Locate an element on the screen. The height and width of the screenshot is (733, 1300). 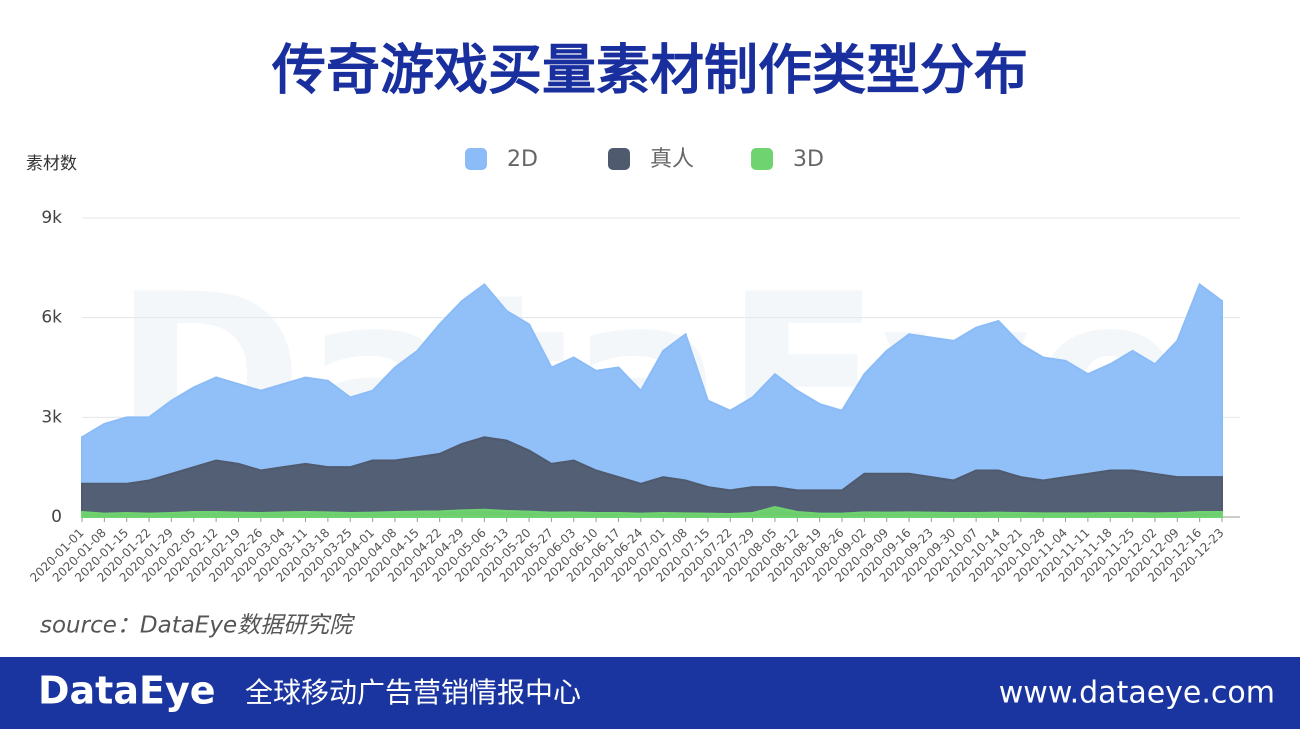
chart-title: 传奇游戏买量素材制作类型分布 is located at coordinates (649, 70).